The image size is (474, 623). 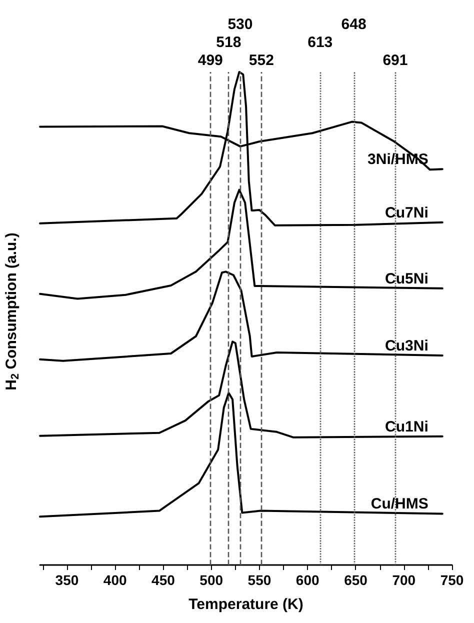 I want to click on series-label: Cu3Ni, so click(x=406, y=345).